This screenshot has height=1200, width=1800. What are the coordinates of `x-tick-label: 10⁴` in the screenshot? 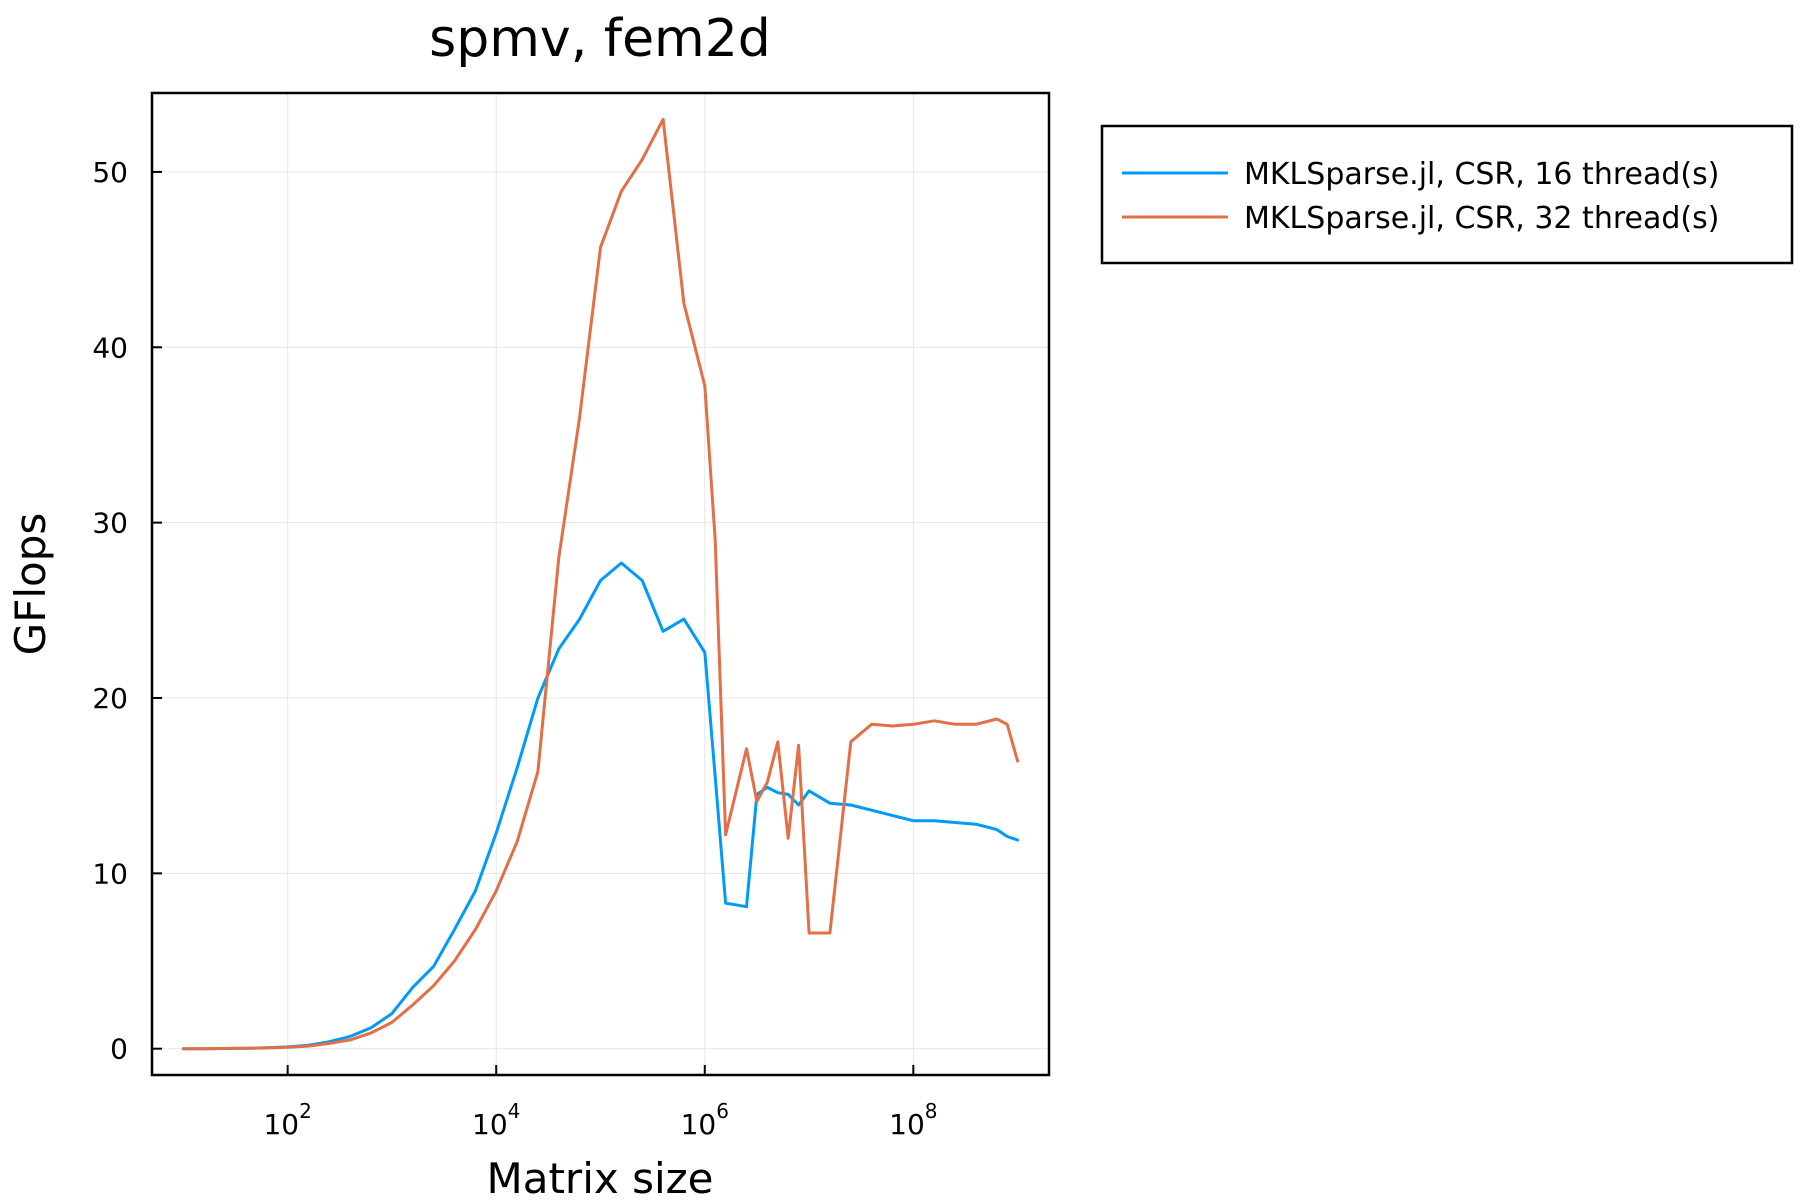 It's located at (496, 1120).